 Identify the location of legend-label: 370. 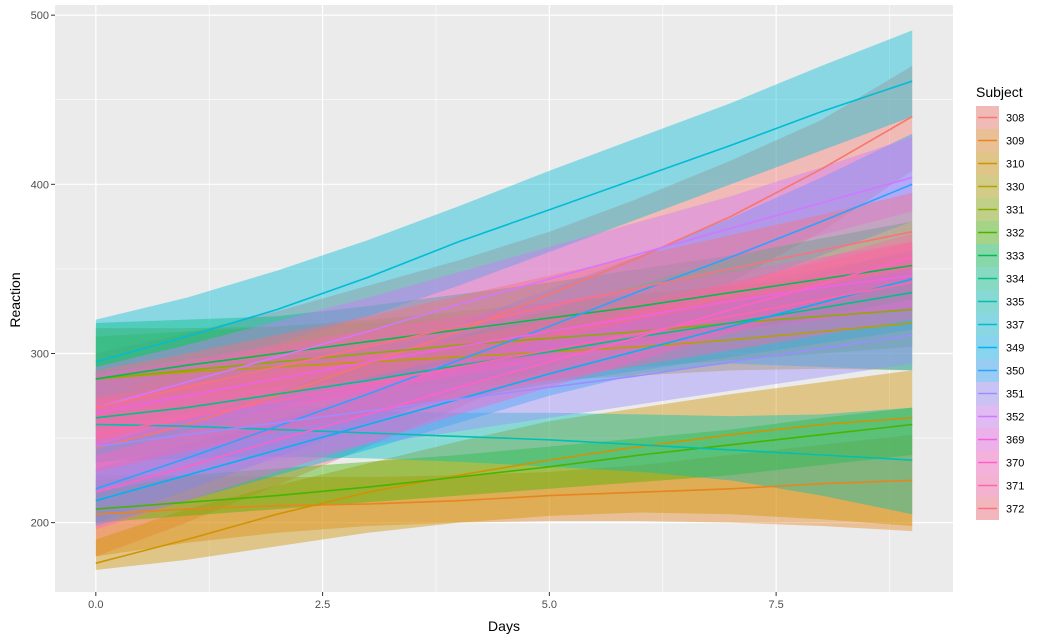
(1015, 464).